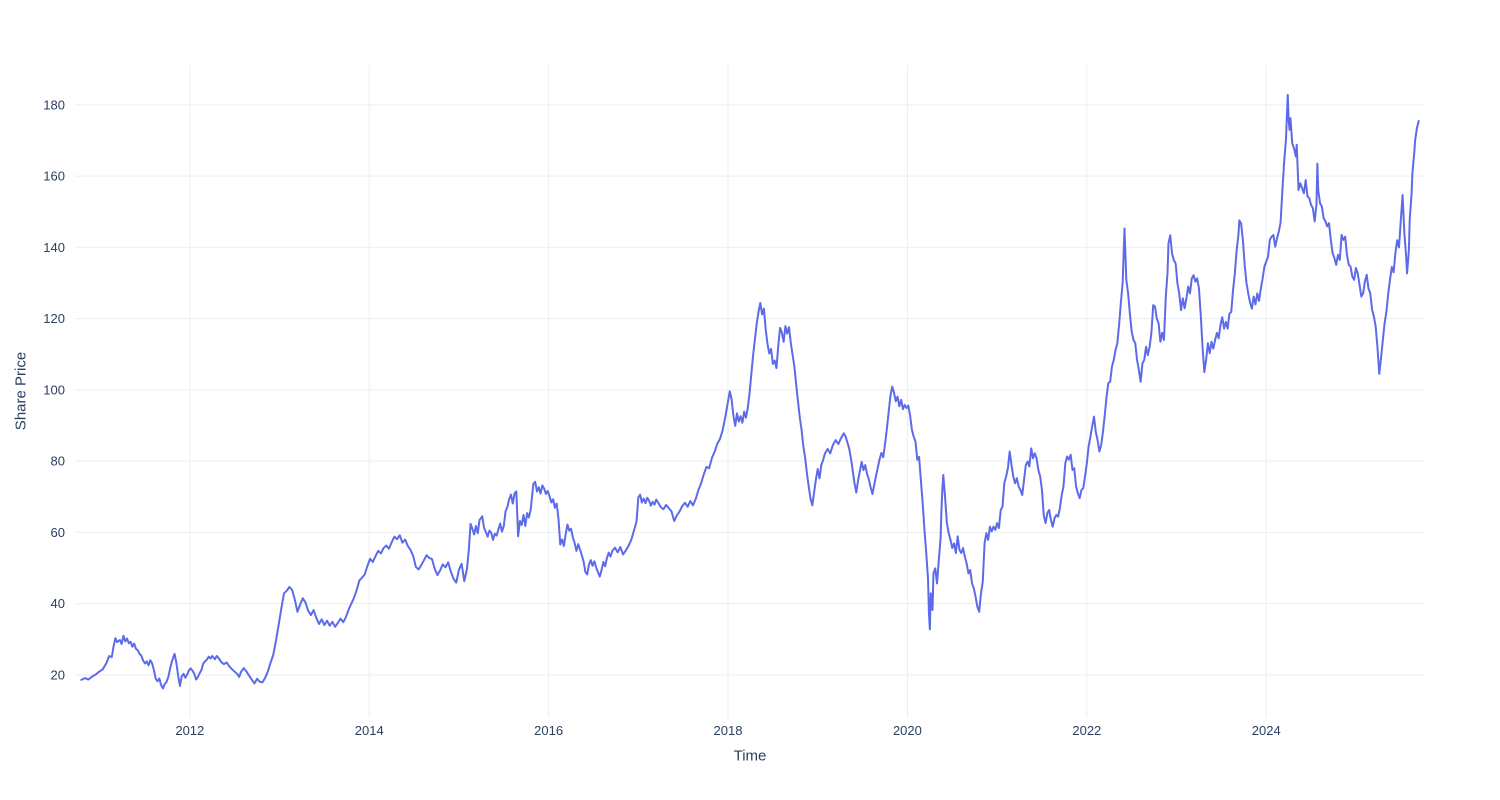 Image resolution: width=1500 pixels, height=800 pixels. What do you see at coordinates (54, 104) in the screenshot?
I see `y-tick-label: 180` at bounding box center [54, 104].